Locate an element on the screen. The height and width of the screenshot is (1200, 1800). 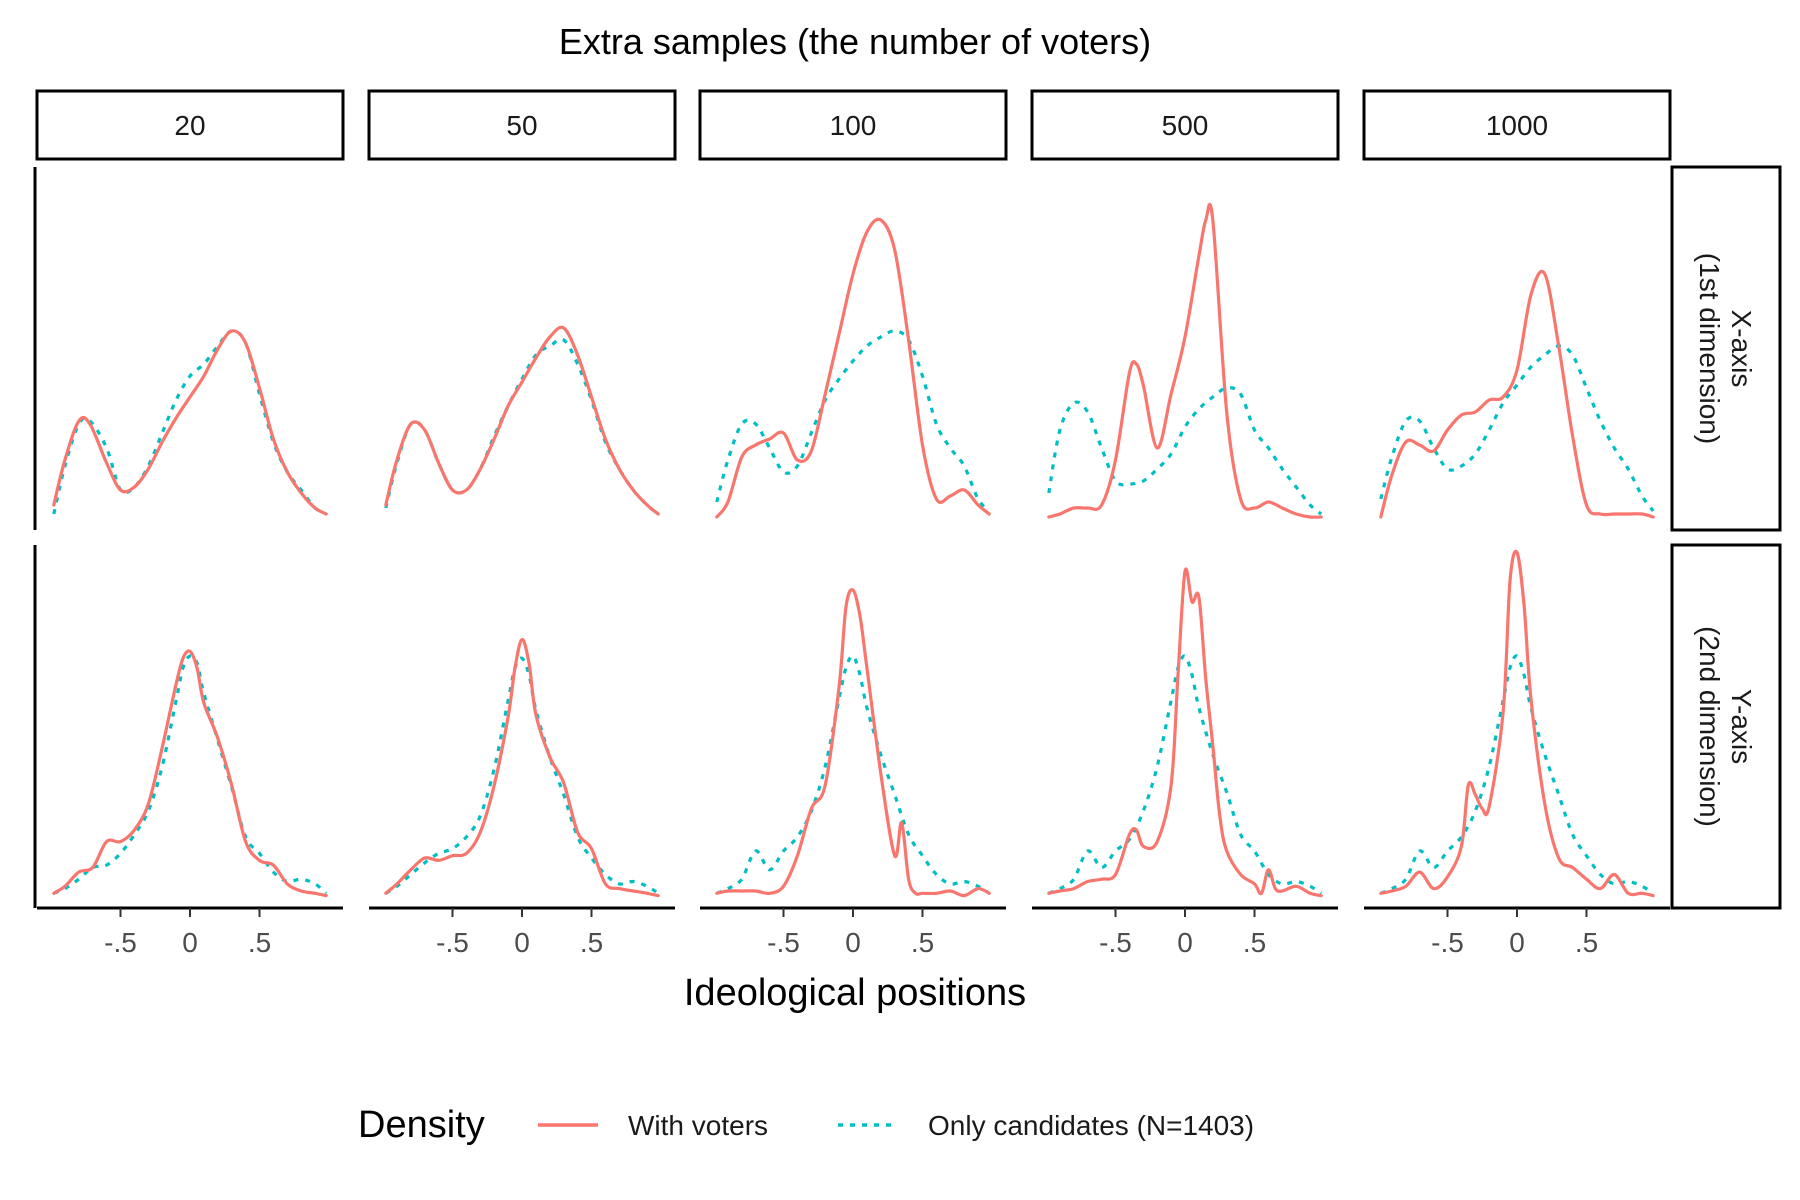
row-strip-label: X-axis(1st dimension) is located at coordinates (1725, 348).